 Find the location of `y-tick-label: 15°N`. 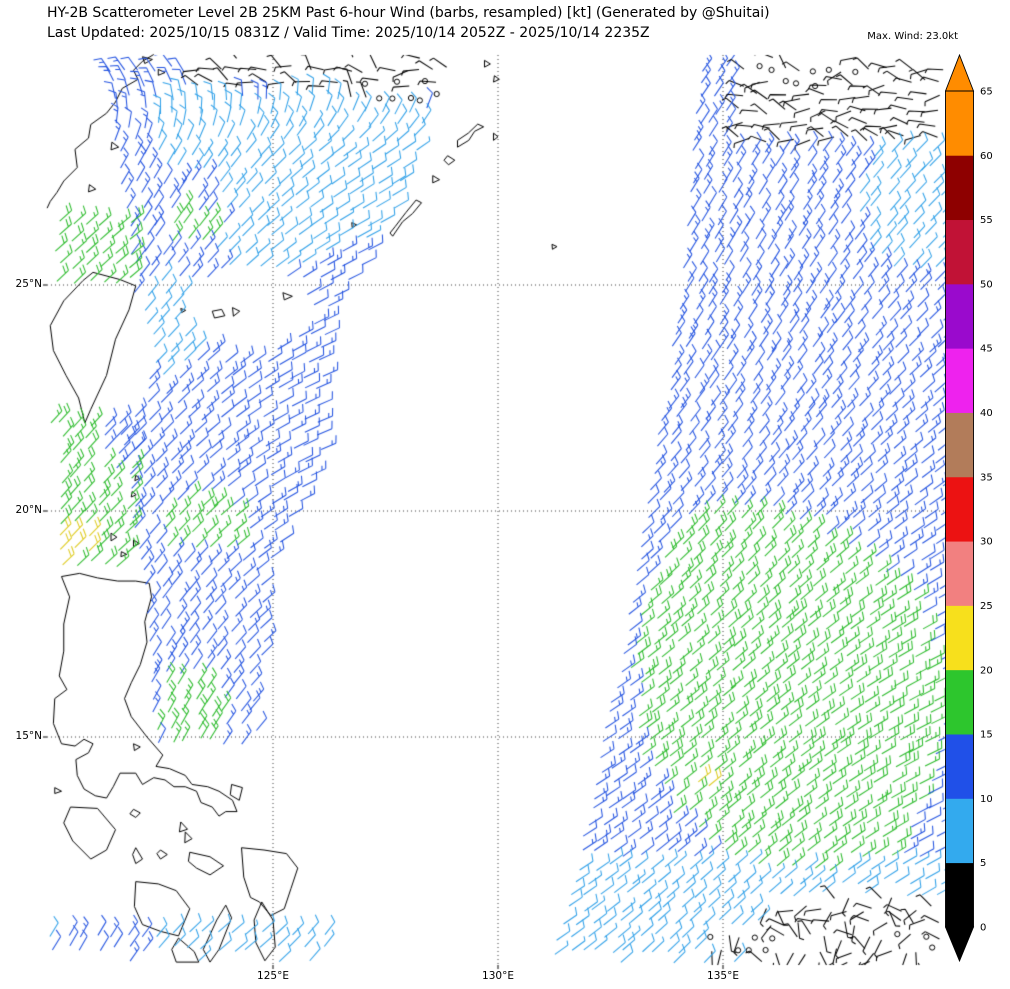

y-tick-label: 15°N is located at coordinates (28, 736).